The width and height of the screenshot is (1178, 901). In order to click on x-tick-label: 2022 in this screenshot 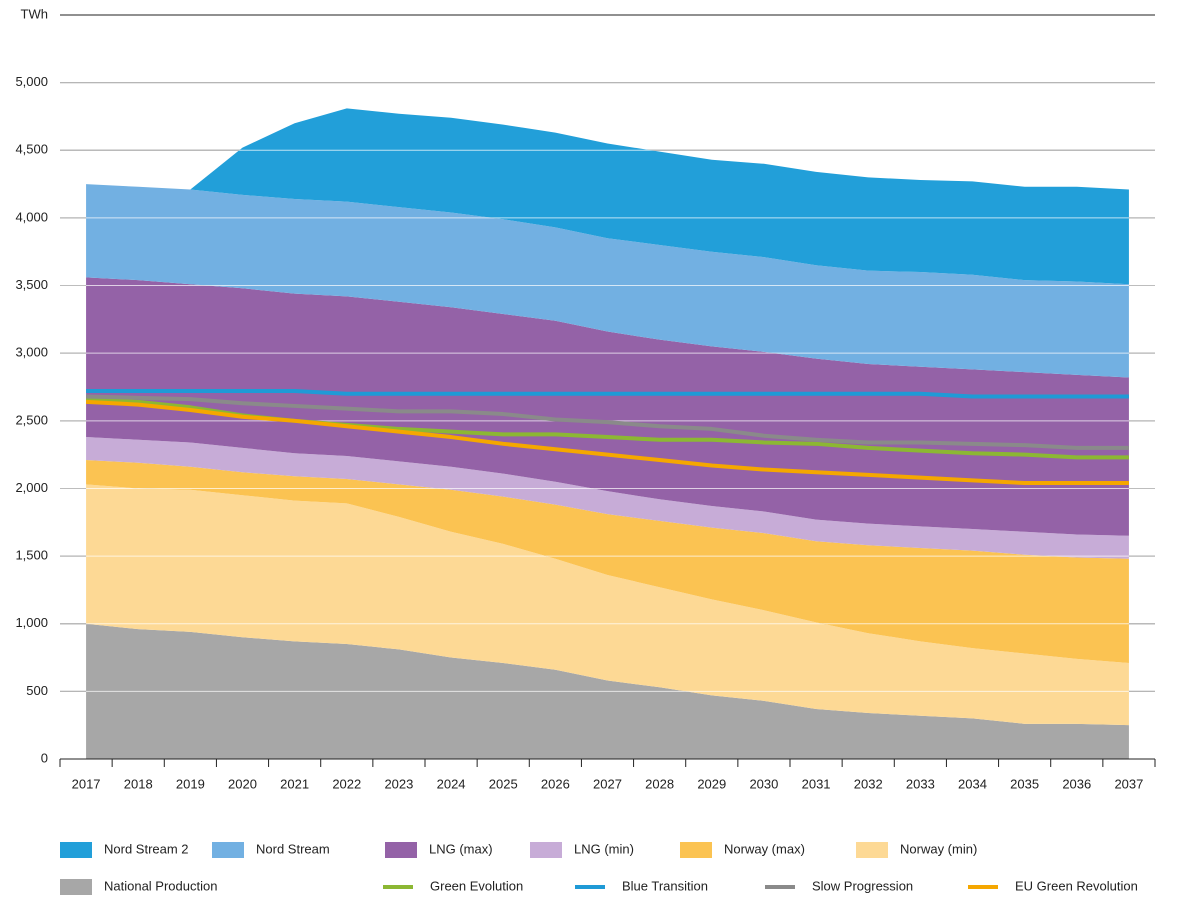, I will do `click(346, 783)`.